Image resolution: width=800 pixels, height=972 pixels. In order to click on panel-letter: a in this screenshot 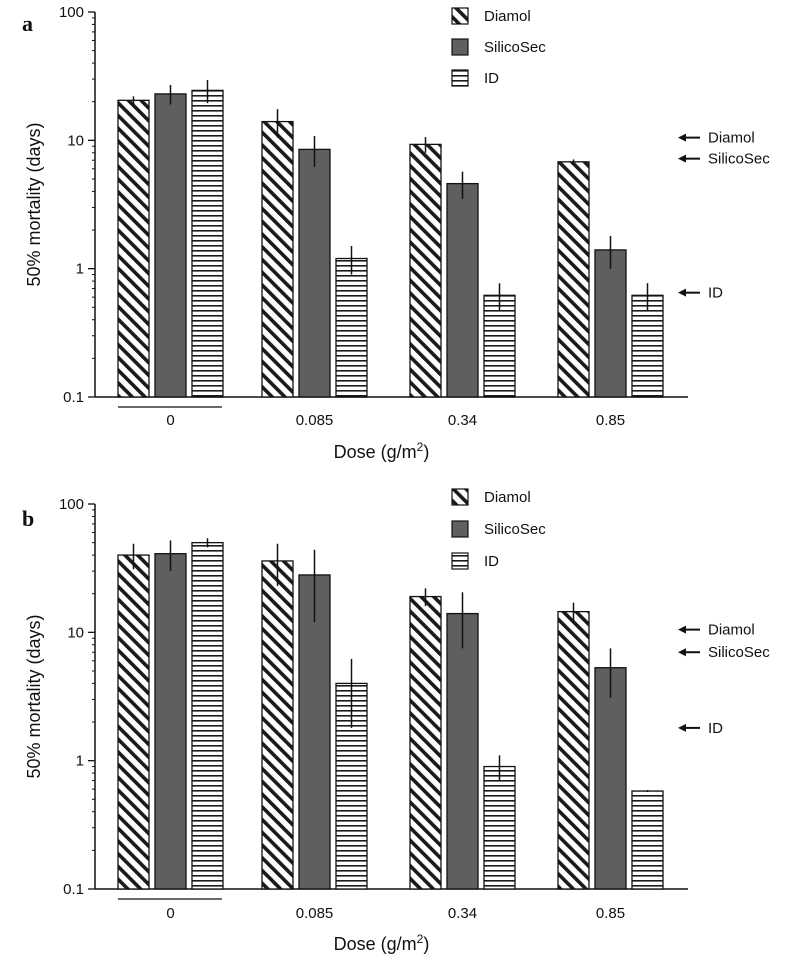, I will do `click(27, 23)`.